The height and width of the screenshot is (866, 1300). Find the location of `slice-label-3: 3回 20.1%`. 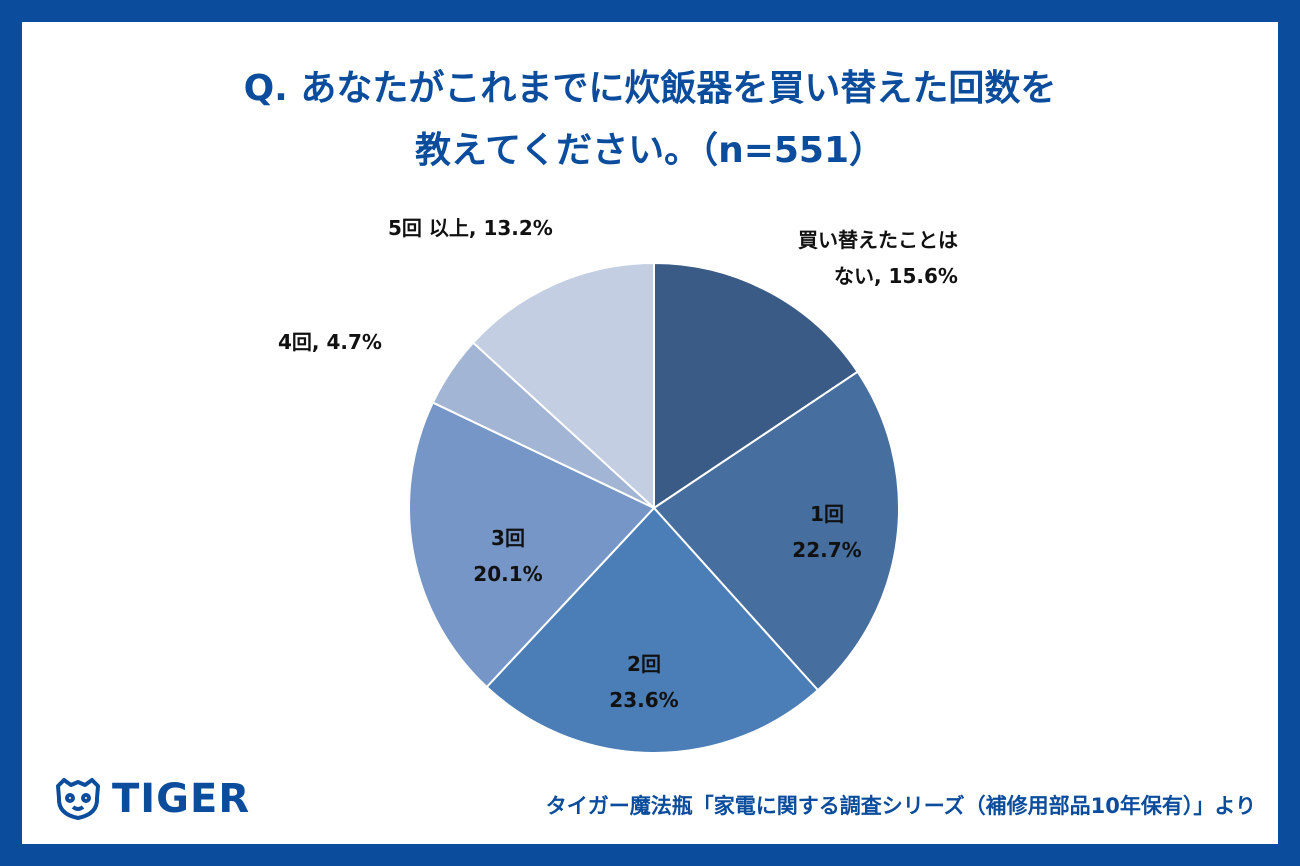

slice-label-3: 3回 20.1% is located at coordinates (508, 556).